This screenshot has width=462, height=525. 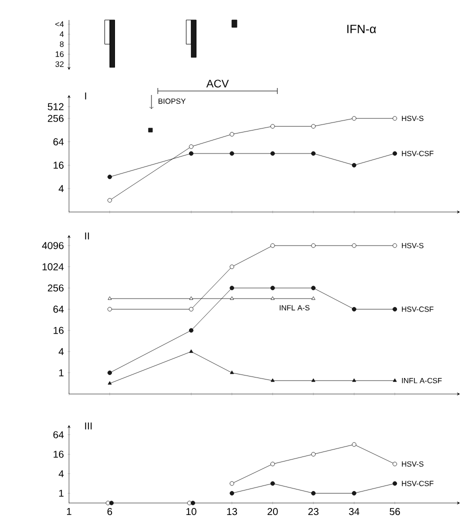 I want to click on x-tick-label: 56, so click(x=395, y=512).